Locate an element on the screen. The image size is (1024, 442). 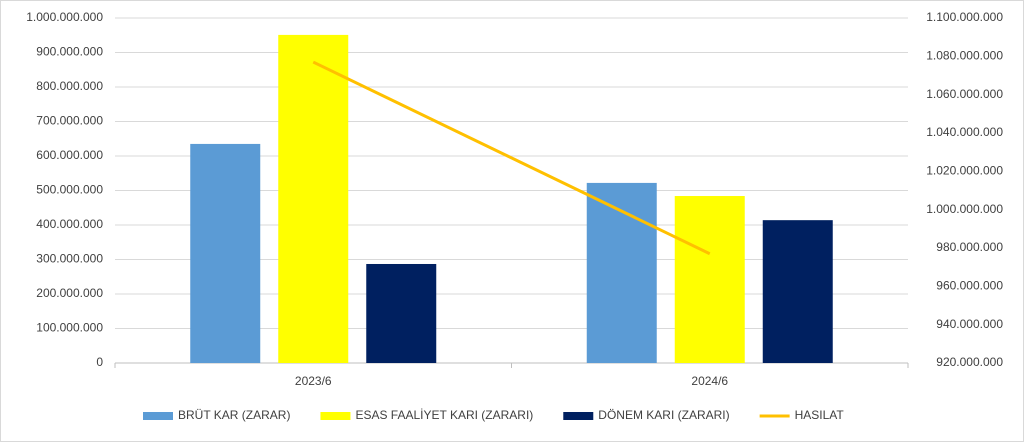
y-tick-label: 700.000.000 is located at coordinates (69, 121).